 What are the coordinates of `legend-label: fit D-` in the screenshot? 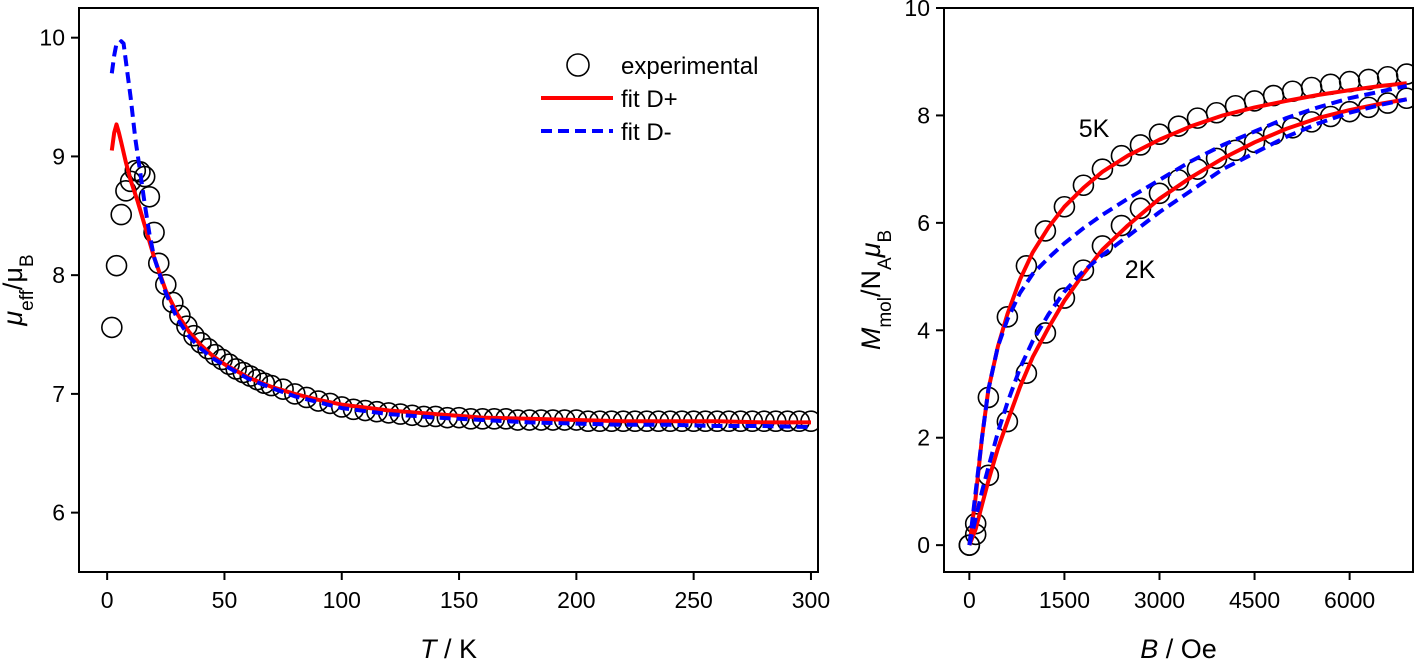 It's located at (646, 132).